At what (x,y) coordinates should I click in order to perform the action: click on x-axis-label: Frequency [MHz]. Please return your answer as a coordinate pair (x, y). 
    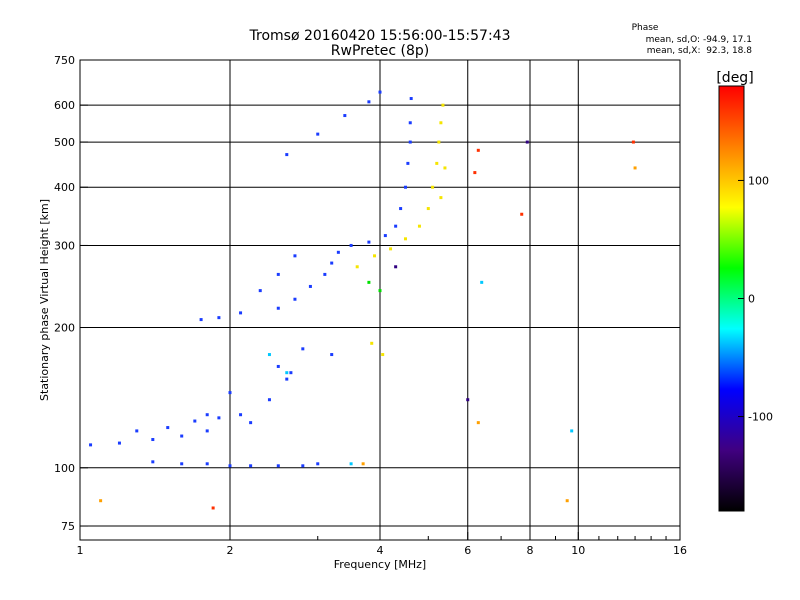
    Looking at the image, I should click on (380, 564).